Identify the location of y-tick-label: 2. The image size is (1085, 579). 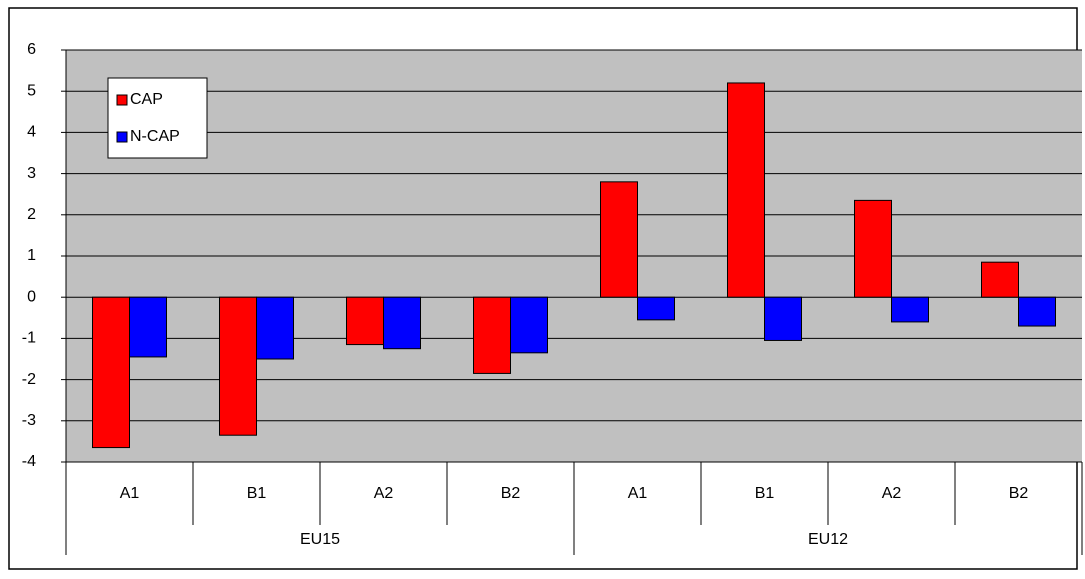
(31, 214).